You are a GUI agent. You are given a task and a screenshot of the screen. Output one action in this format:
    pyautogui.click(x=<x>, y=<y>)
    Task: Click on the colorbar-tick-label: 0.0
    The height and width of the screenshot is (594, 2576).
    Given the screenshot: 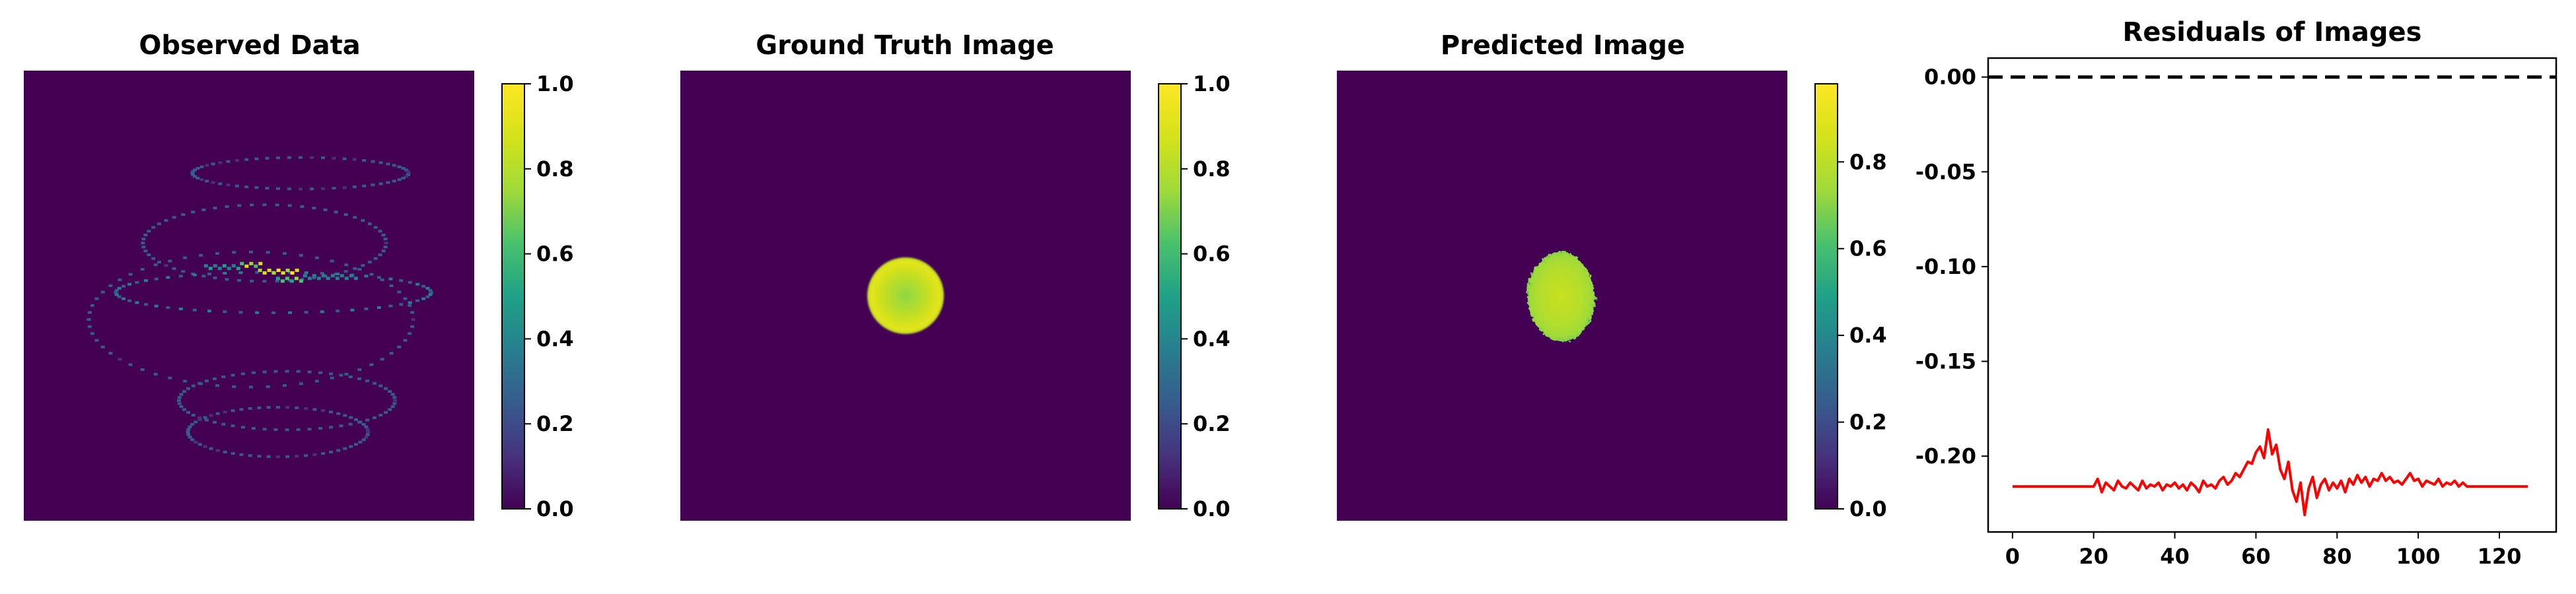 What is the action you would take?
    pyautogui.click(x=1868, y=509)
    